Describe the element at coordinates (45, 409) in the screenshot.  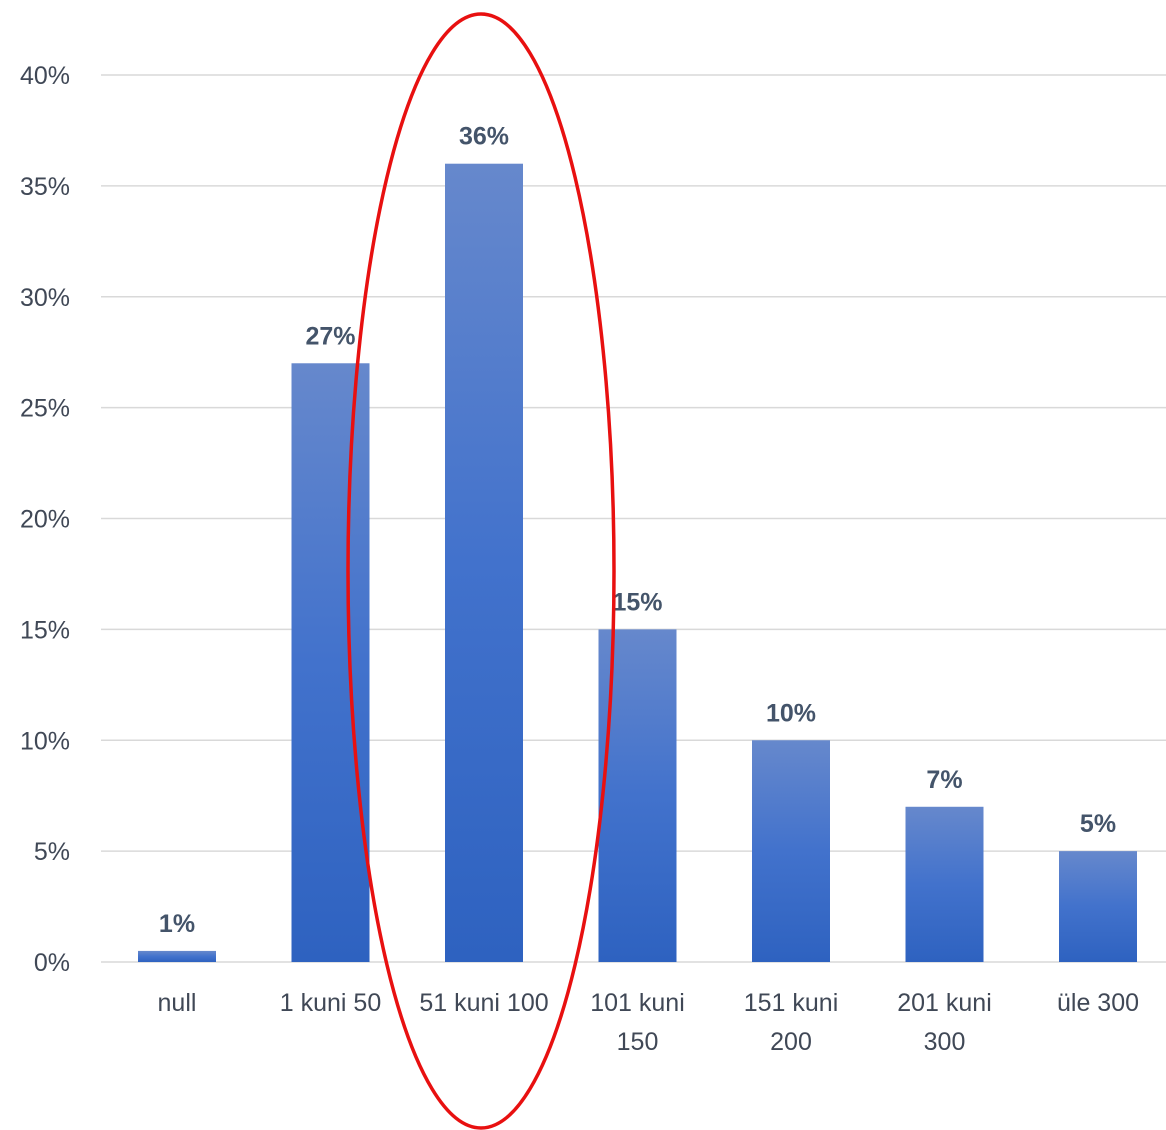
I see `y-tick-label: 25%` at that location.